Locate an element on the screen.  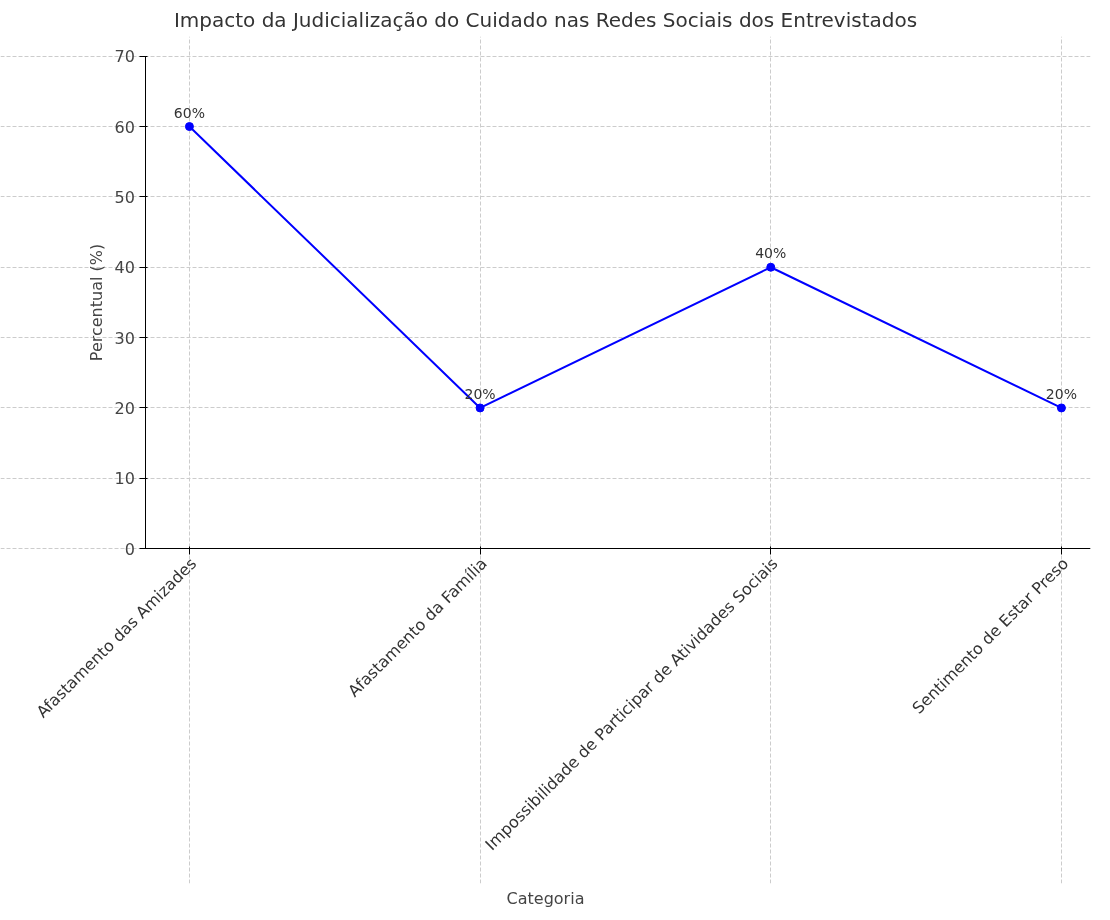
y-tick-label: 0 is located at coordinates (129, 549).